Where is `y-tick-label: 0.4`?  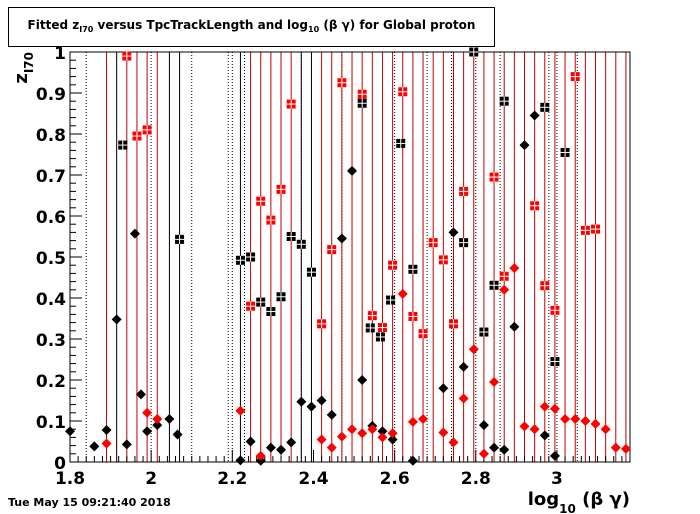 y-tick-label: 0.4 is located at coordinates (51, 300).